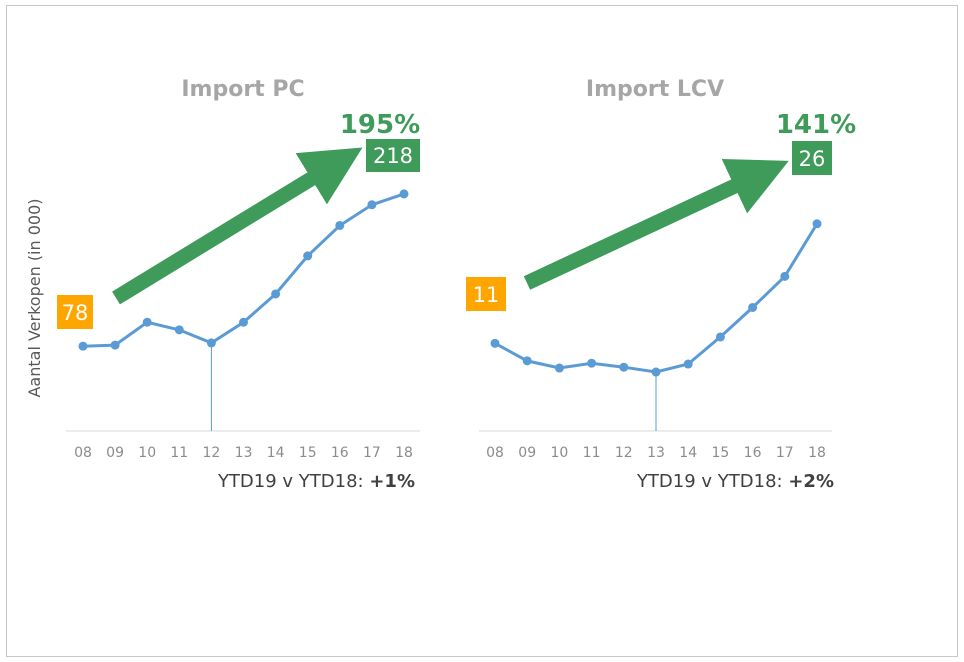 The width and height of the screenshot is (964, 662). Describe the element at coordinates (655, 89) in the screenshot. I see `chart-title: Import LCV` at that location.